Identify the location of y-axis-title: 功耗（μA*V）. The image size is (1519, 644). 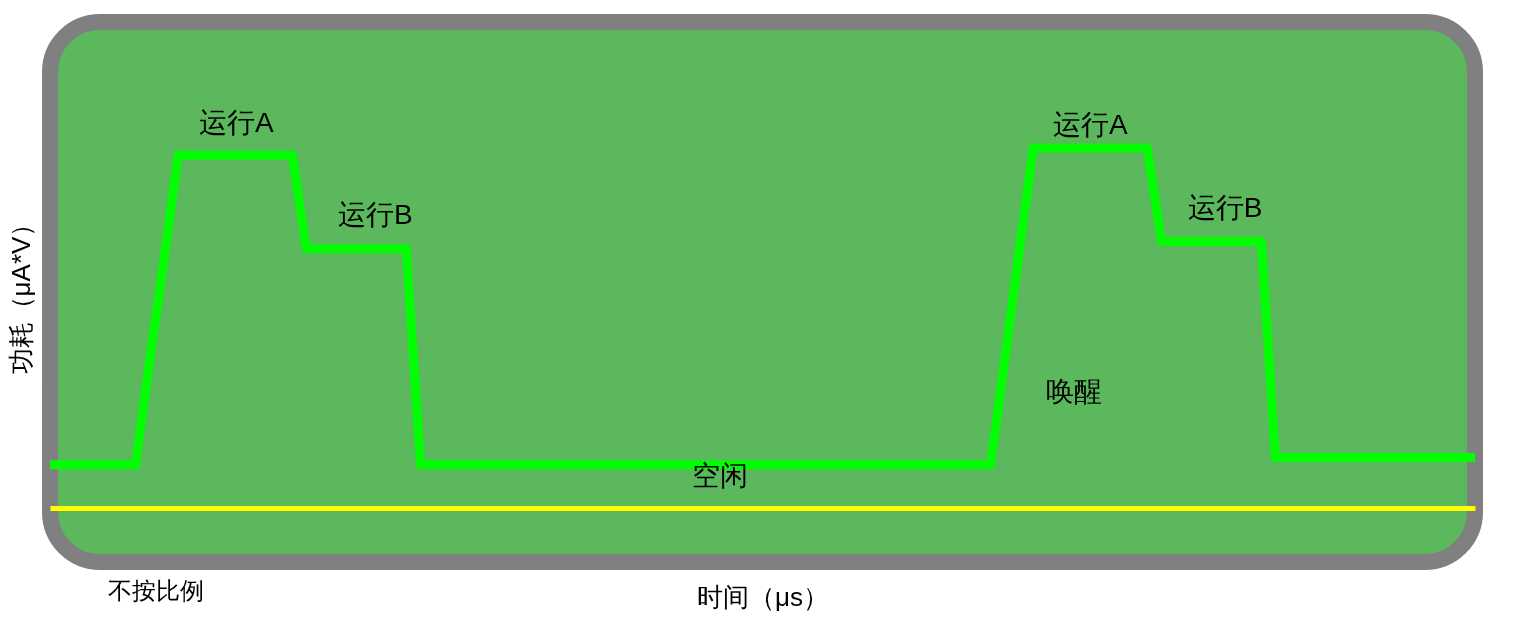
(20, 292).